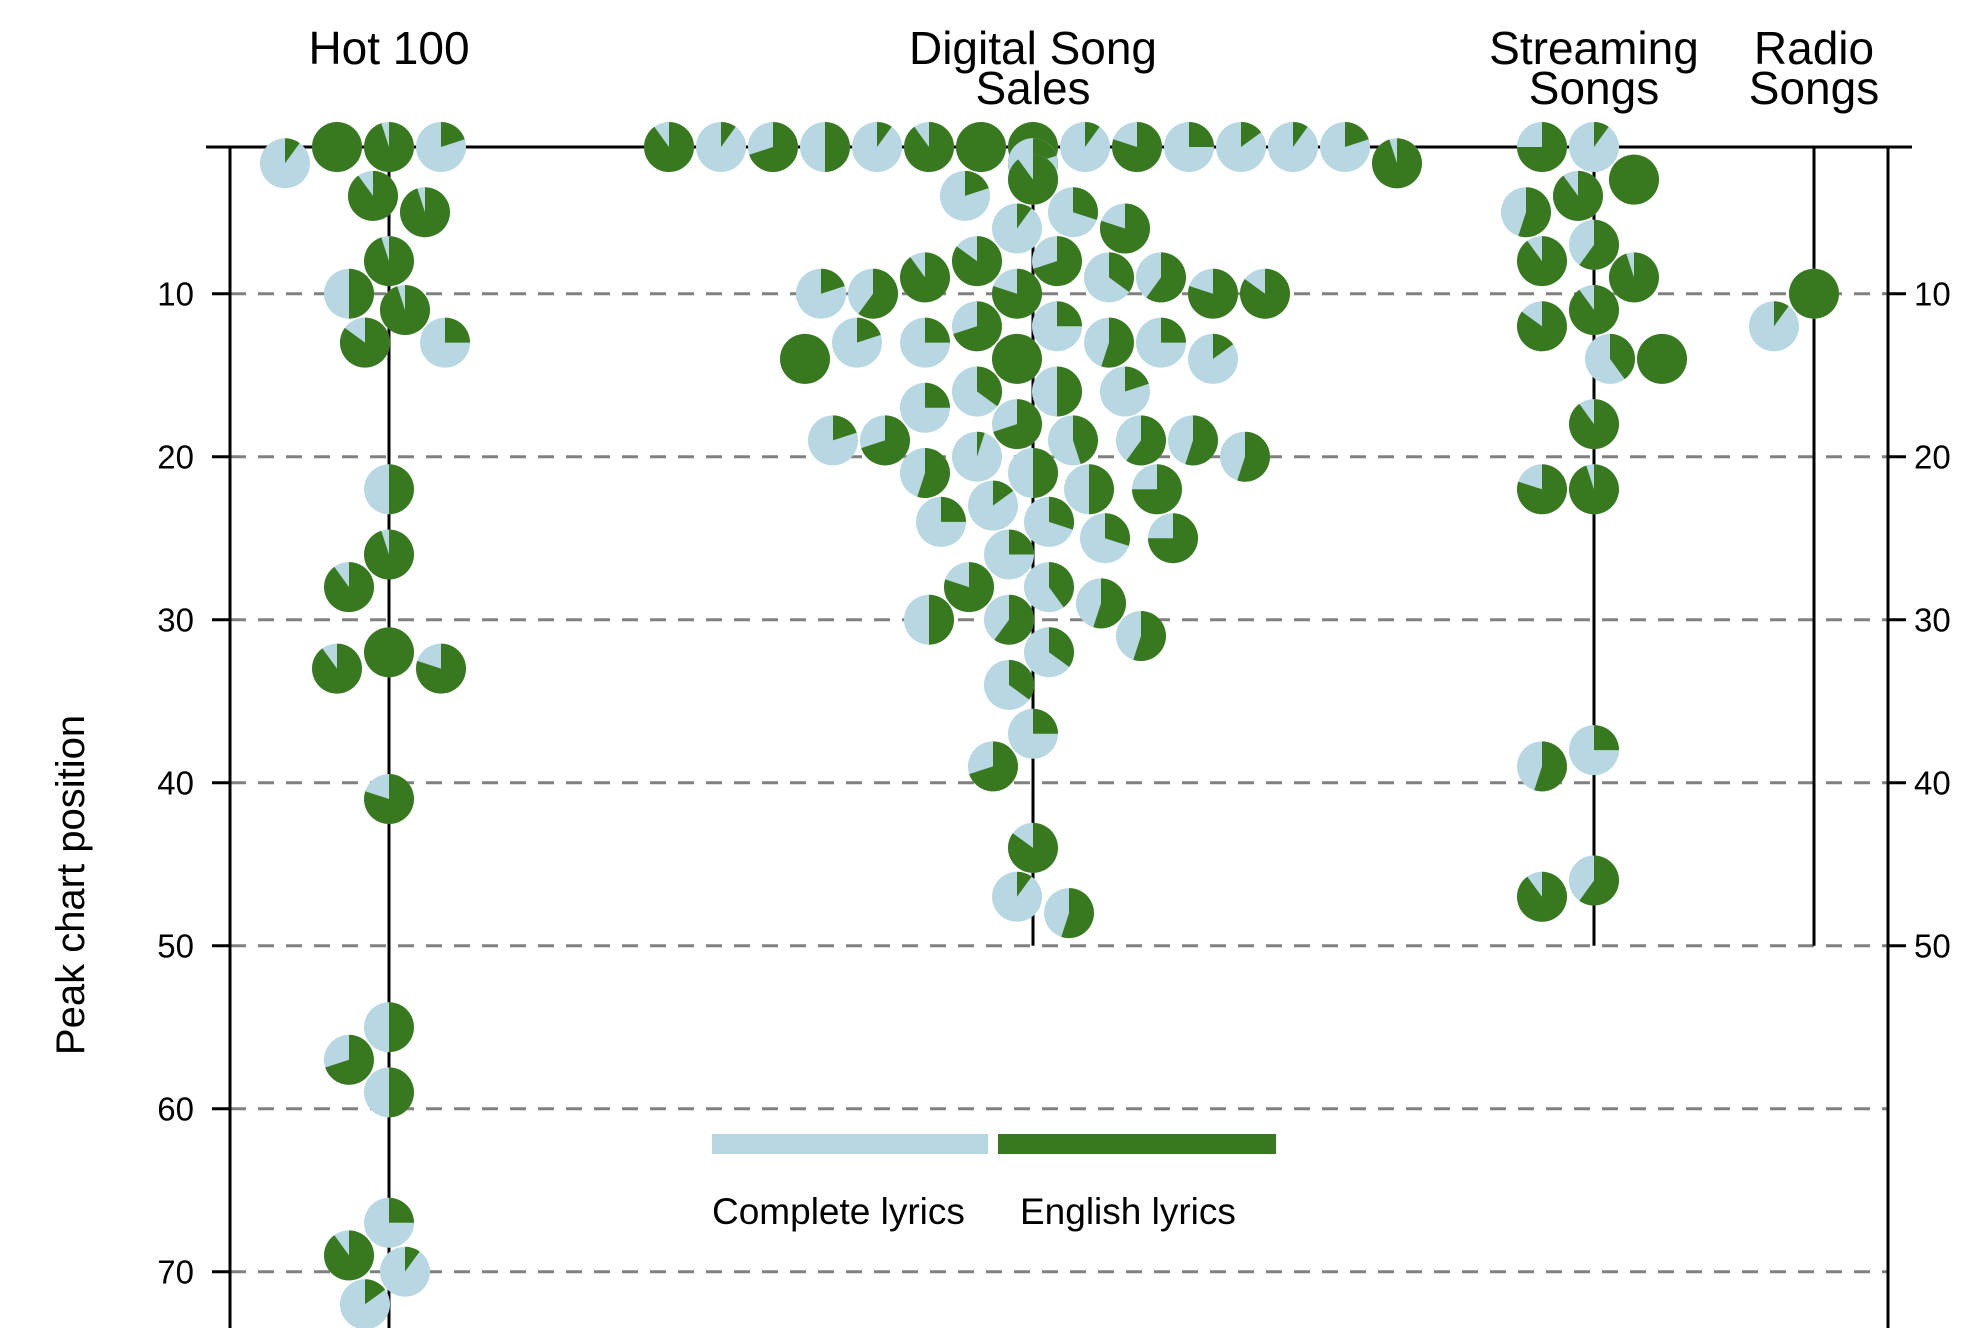 This screenshot has height=1328, width=1978. Describe the element at coordinates (1128, 1211) in the screenshot. I see `legend-label-1: English lyrics` at that location.